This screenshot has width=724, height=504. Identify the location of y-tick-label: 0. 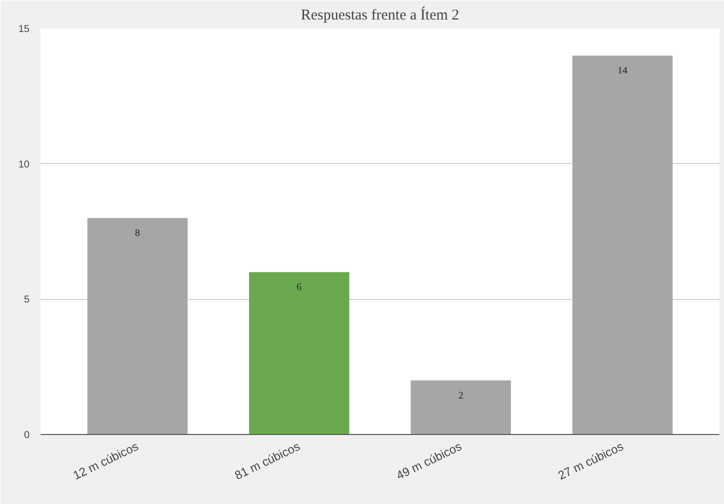
(27, 435).